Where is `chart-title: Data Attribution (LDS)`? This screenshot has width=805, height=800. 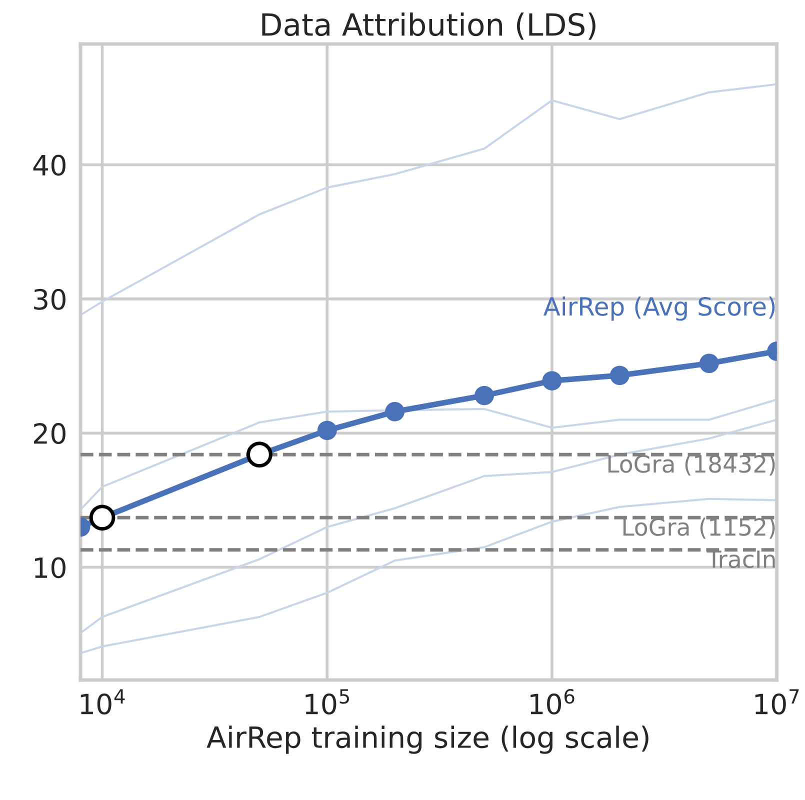
chart-title: Data Attribution (LDS) is located at coordinates (429, 26).